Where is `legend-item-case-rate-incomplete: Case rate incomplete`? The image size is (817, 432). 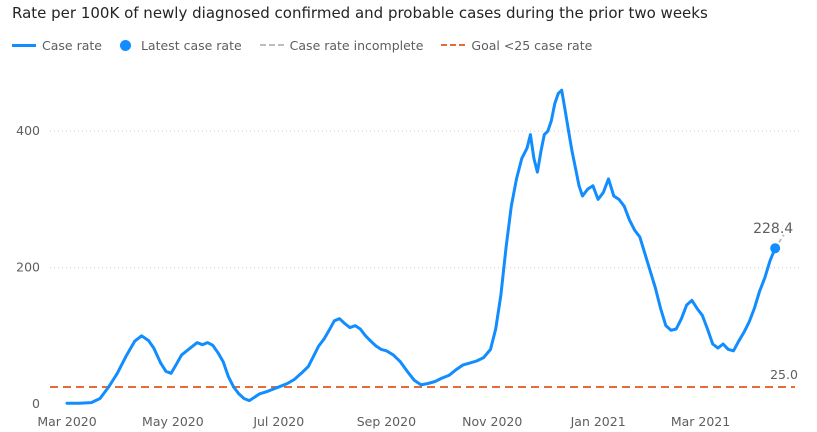 legend-item-case-rate-incomplete: Case rate incomplete is located at coordinates (341, 45).